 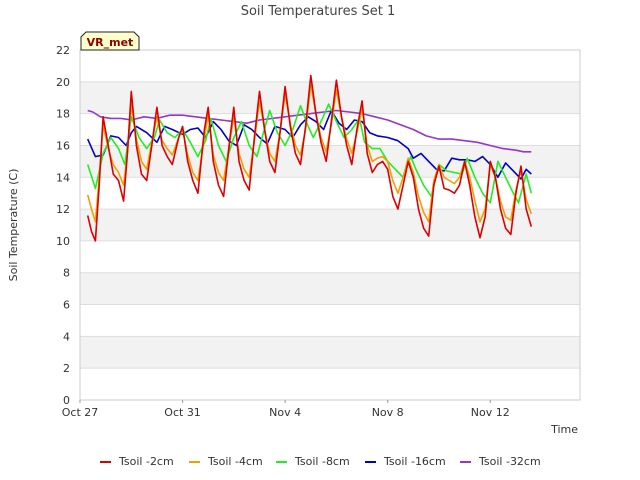 What do you see at coordinates (63, 177) in the screenshot?
I see `y-tick-label: 14` at bounding box center [63, 177].